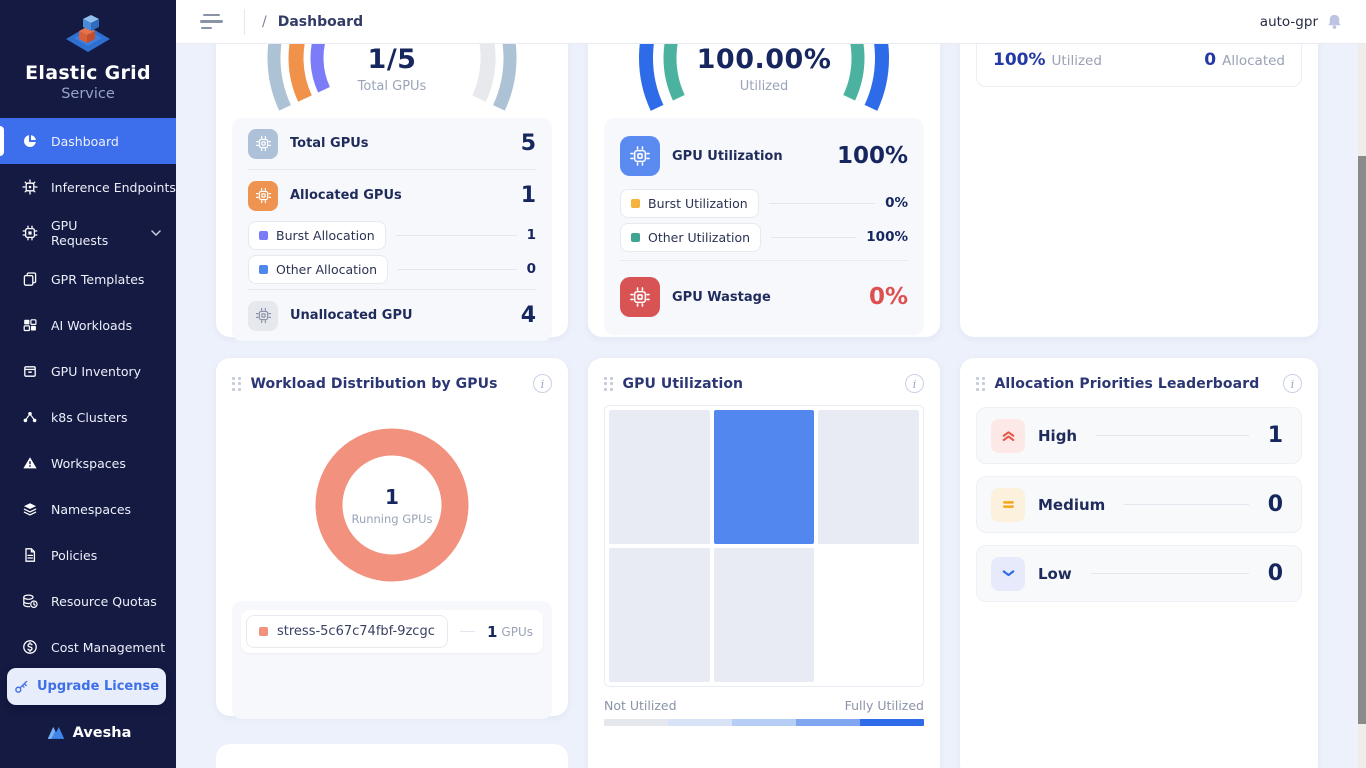 Image resolution: width=1366 pixels, height=768 pixels. What do you see at coordinates (1076, 61) in the screenshot?
I see `capacity-utilized-label: Utilized` at bounding box center [1076, 61].